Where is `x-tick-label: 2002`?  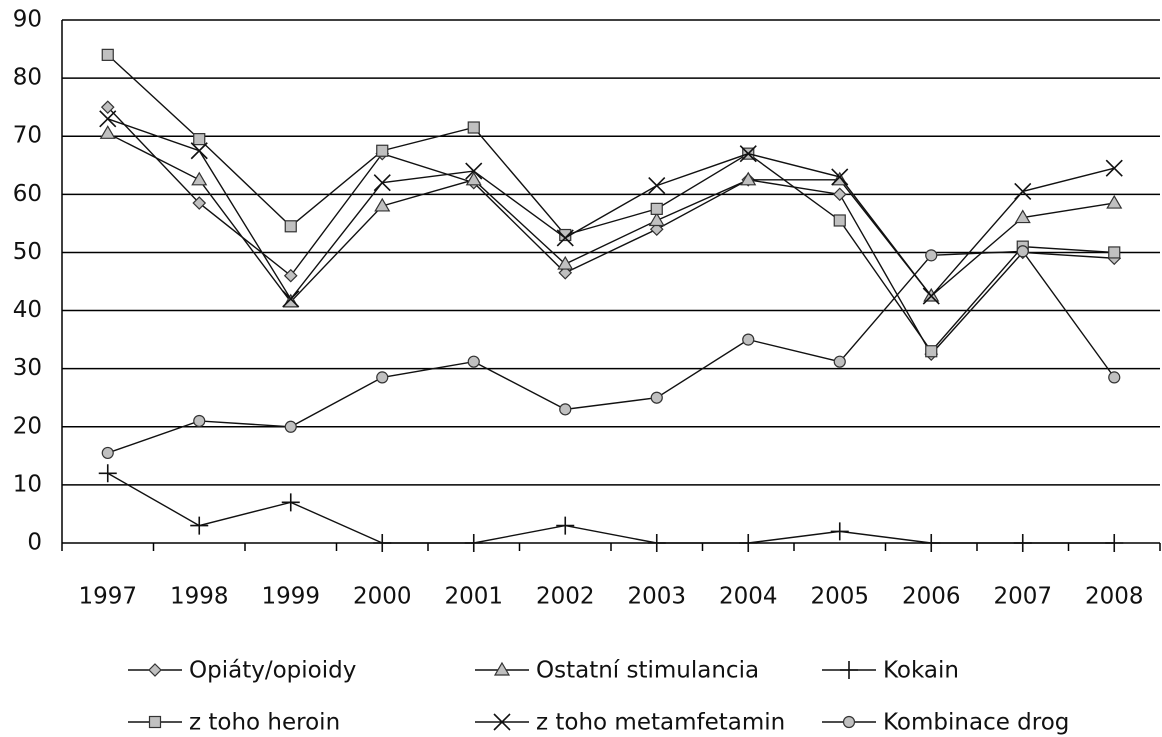
x-tick-label: 2002 is located at coordinates (565, 597).